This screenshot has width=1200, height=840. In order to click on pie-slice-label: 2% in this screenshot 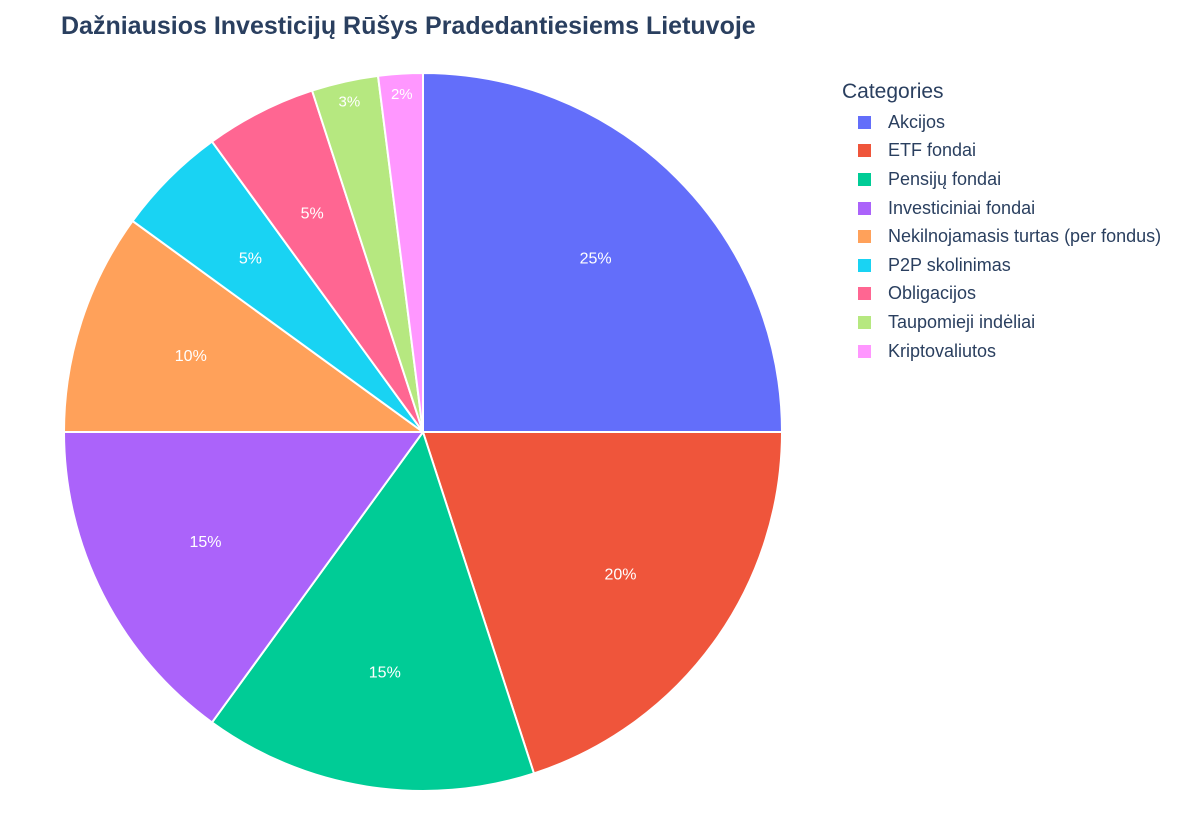, I will do `click(402, 94)`.